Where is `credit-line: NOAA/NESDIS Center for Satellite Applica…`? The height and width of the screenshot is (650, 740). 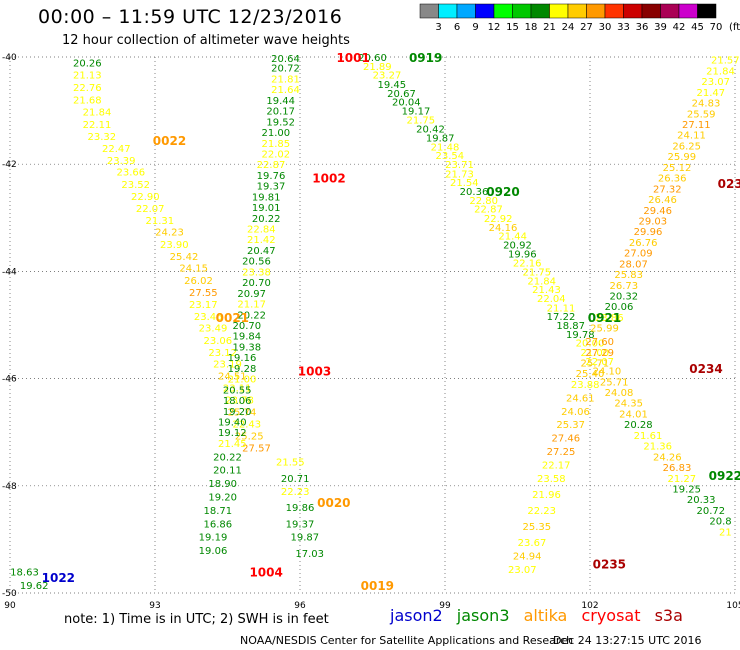 credit-line: NOAA/NESDIS Center for Satellite Applica… is located at coordinates (407, 640).